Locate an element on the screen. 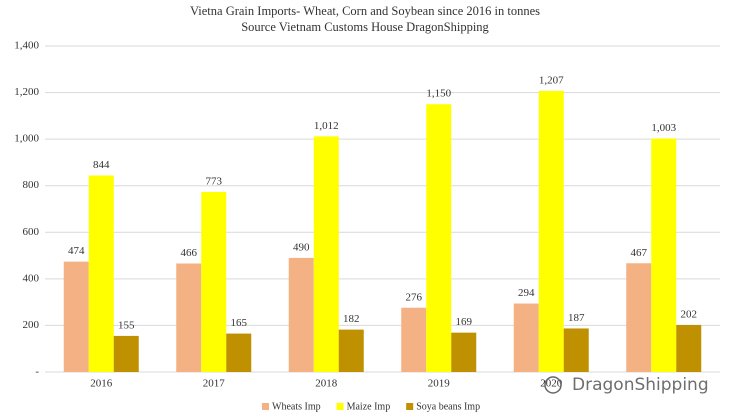 Image resolution: width=731 pixels, height=419 pixels. value-label: 276 is located at coordinates (414, 297).